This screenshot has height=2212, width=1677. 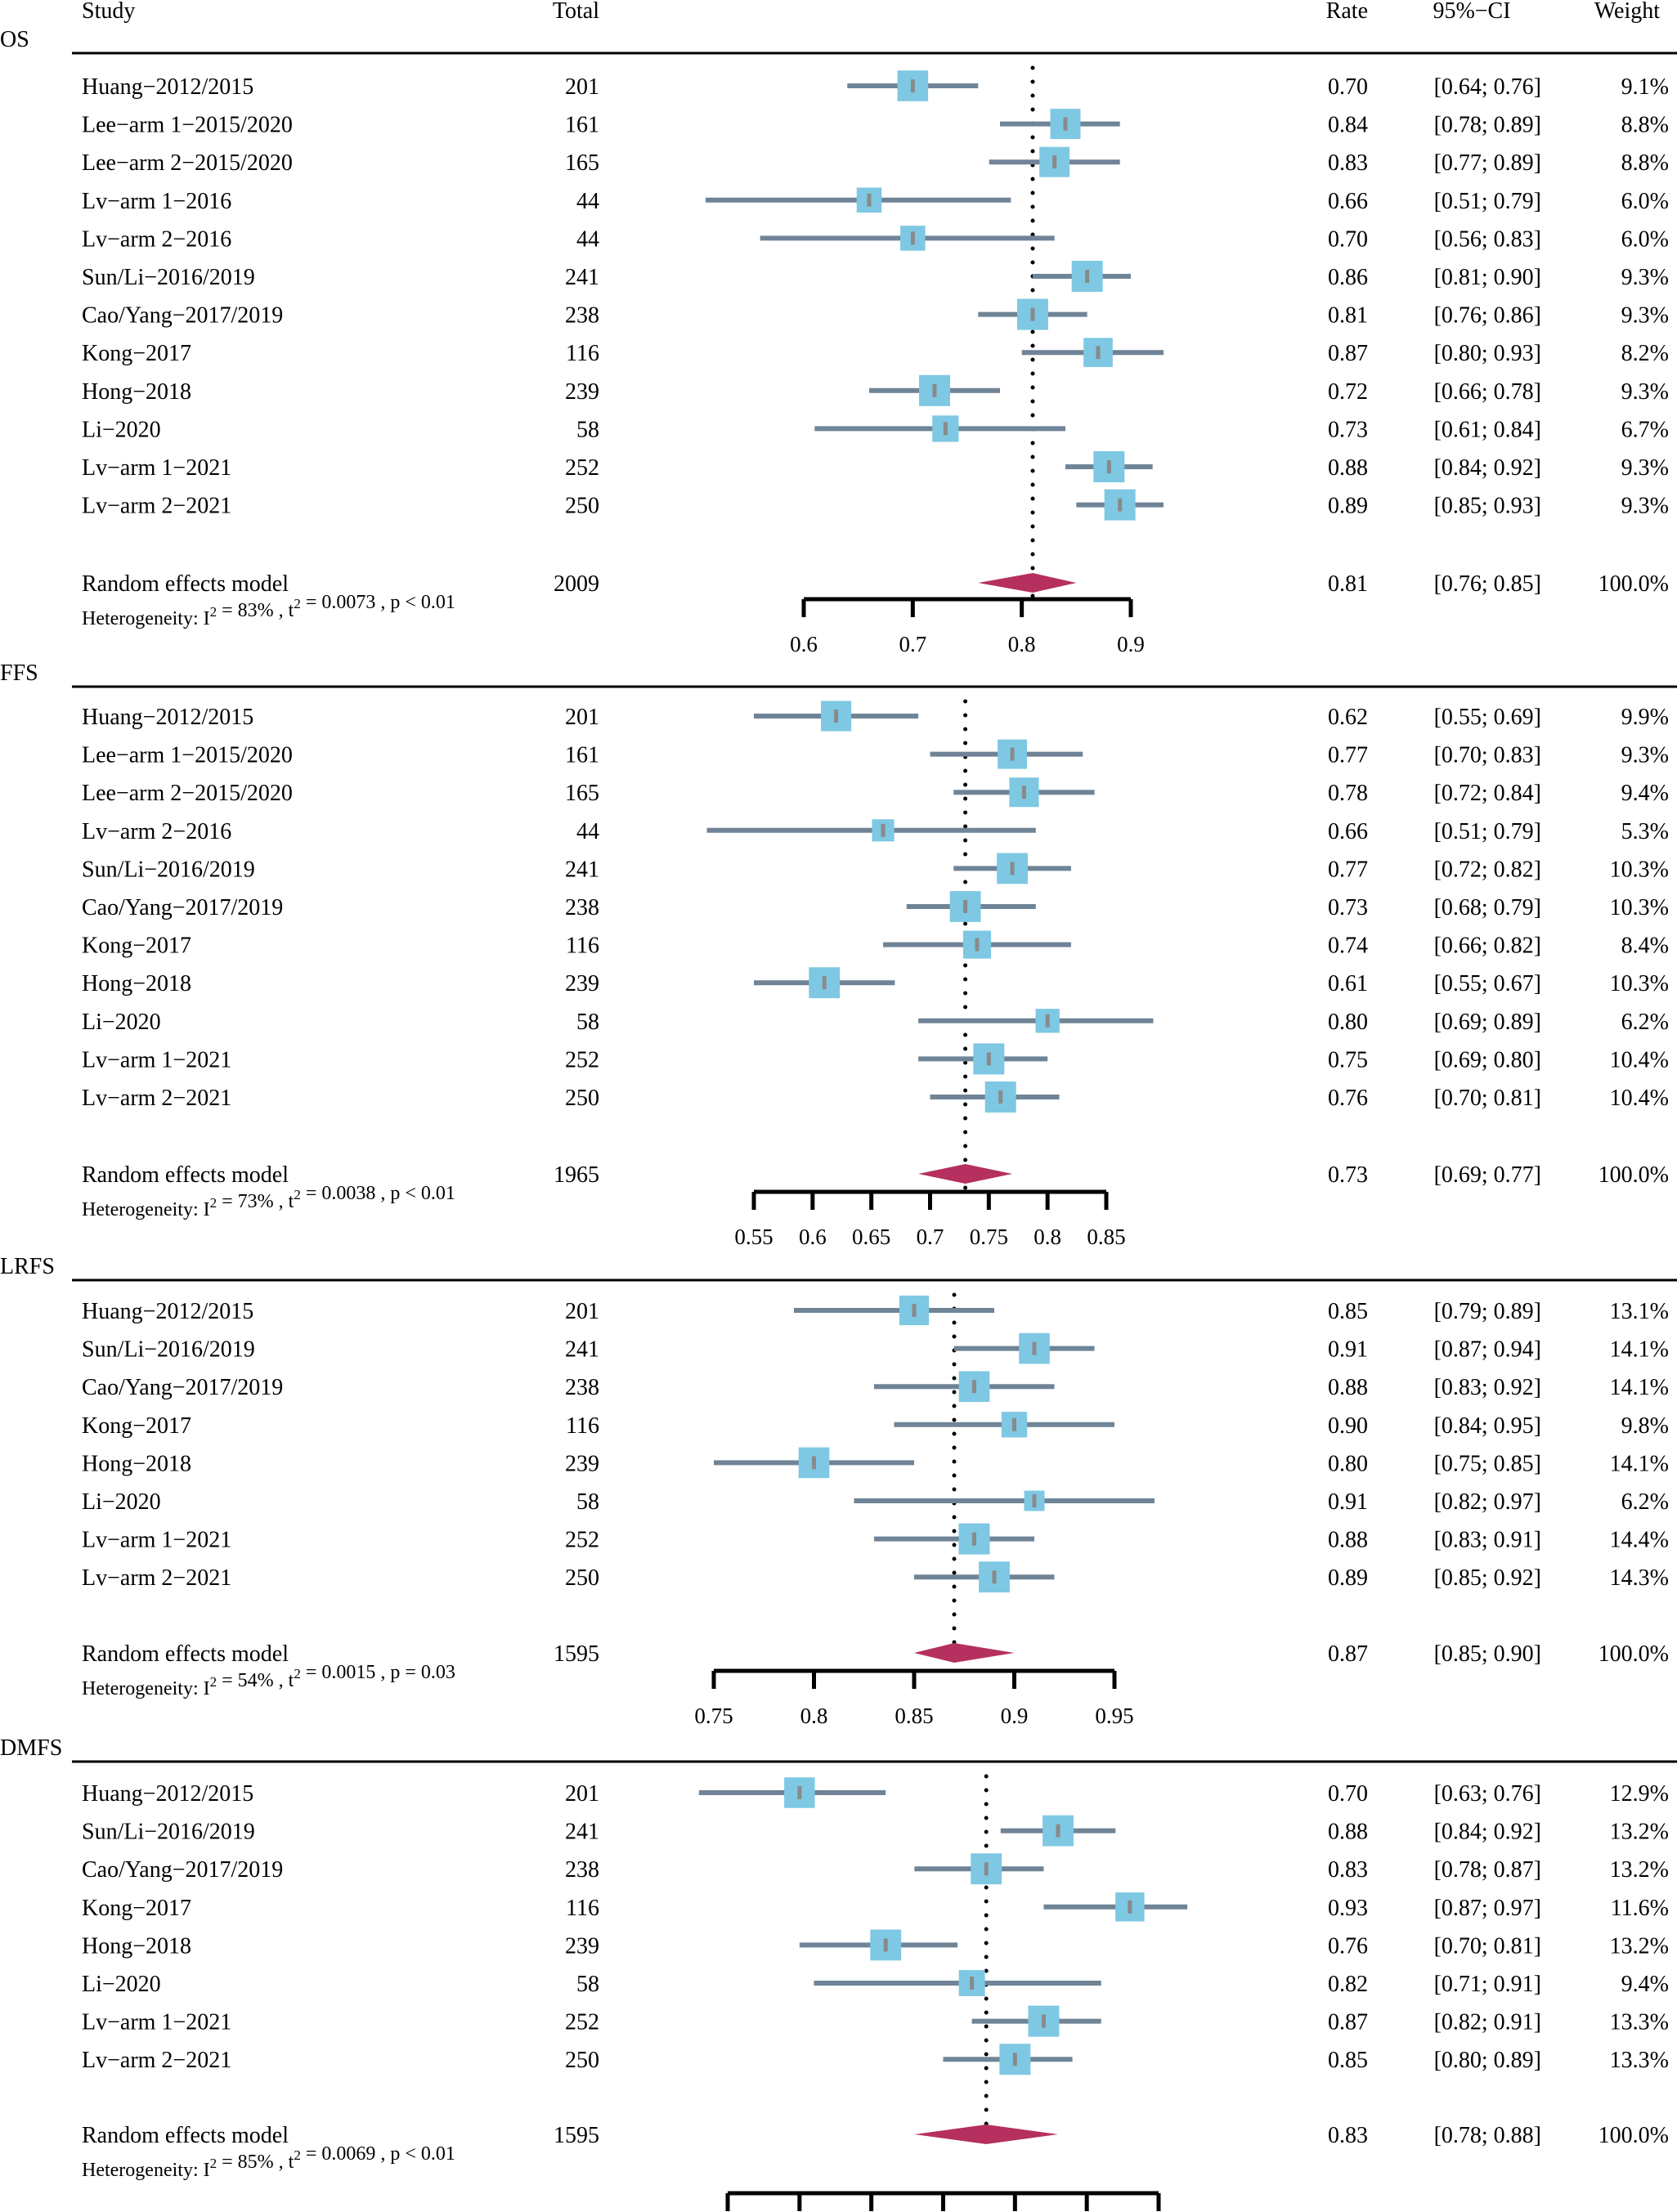 What do you see at coordinates (348, 2154) in the screenshot?
I see `heterogeneity-t2: 0.0069` at bounding box center [348, 2154].